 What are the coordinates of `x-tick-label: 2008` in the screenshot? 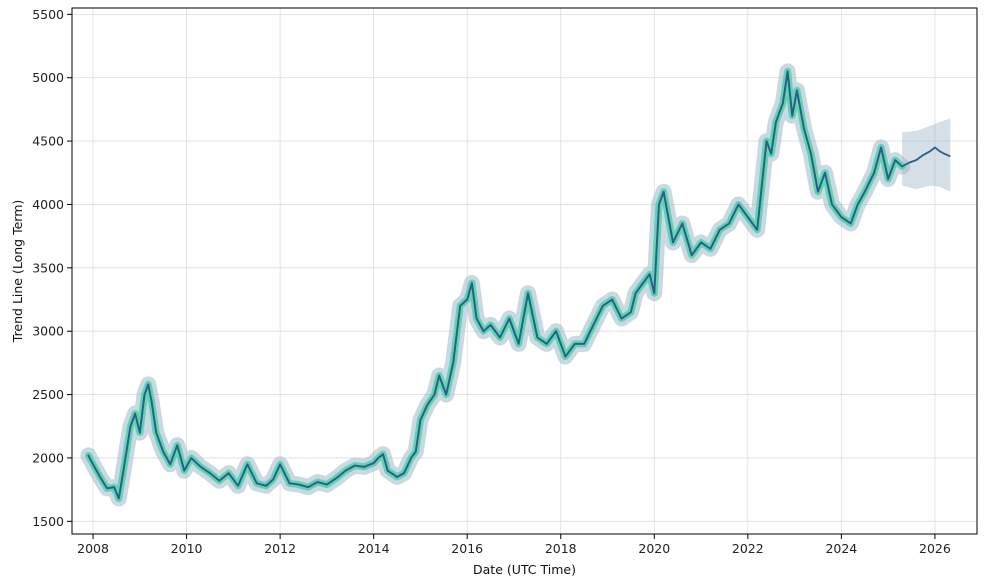 It's located at (93, 548).